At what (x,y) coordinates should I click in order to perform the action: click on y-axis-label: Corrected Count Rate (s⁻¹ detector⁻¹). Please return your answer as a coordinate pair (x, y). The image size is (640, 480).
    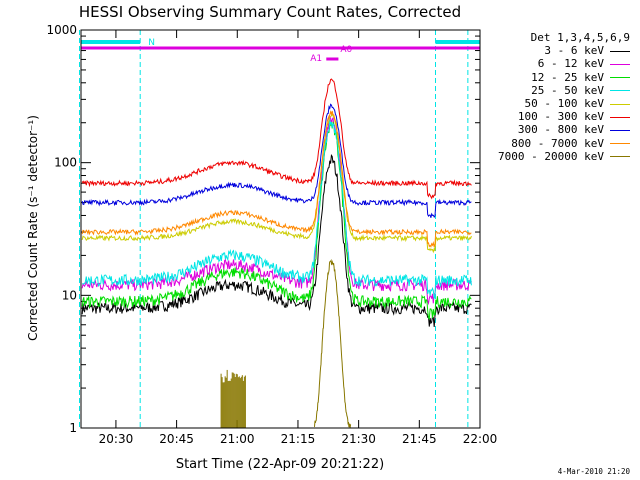
    Looking at the image, I should click on (33, 228).